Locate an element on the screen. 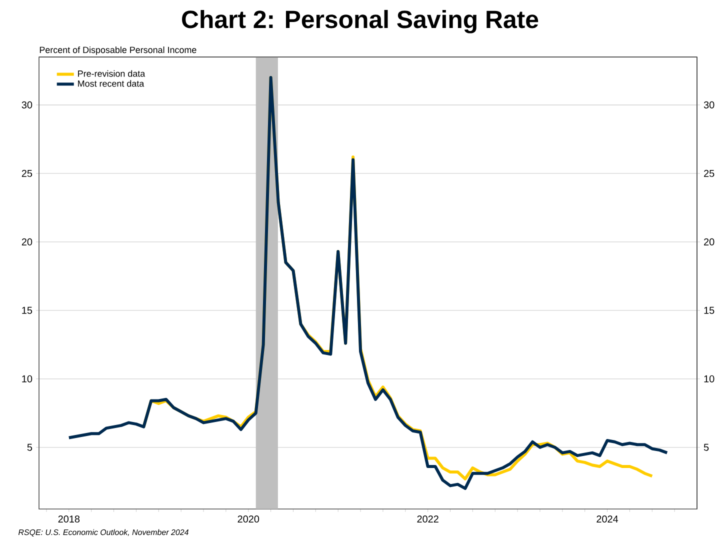 This screenshot has width=721, height=538. legend-label: Pre-revision data is located at coordinates (112, 73).